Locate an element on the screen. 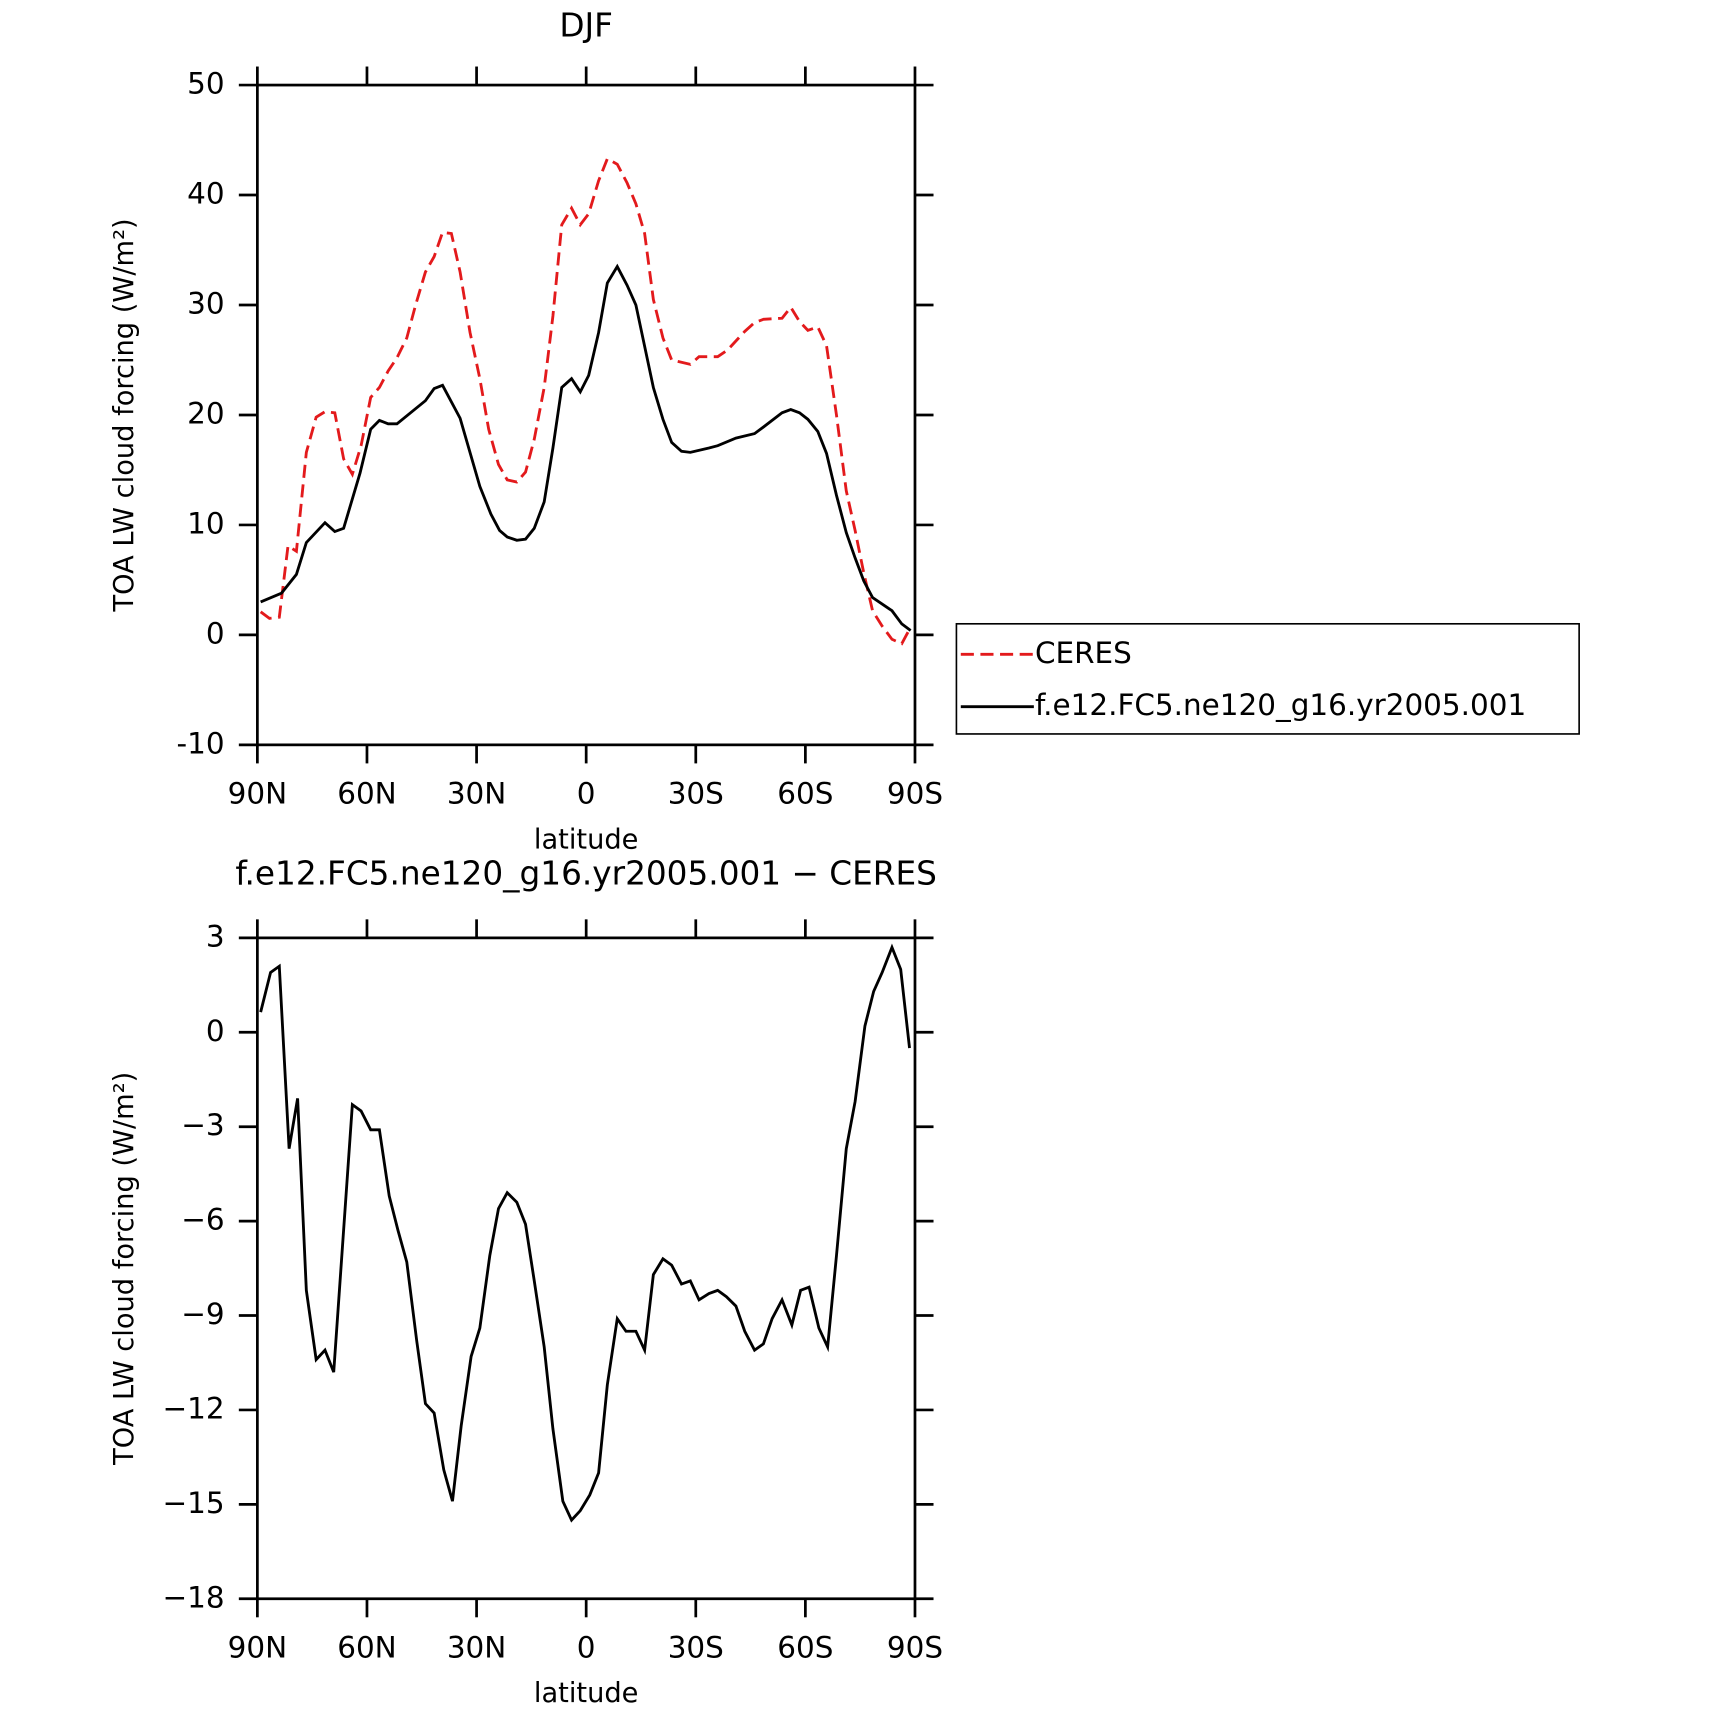  y-tick-label: −15 is located at coordinates (194, 1503).